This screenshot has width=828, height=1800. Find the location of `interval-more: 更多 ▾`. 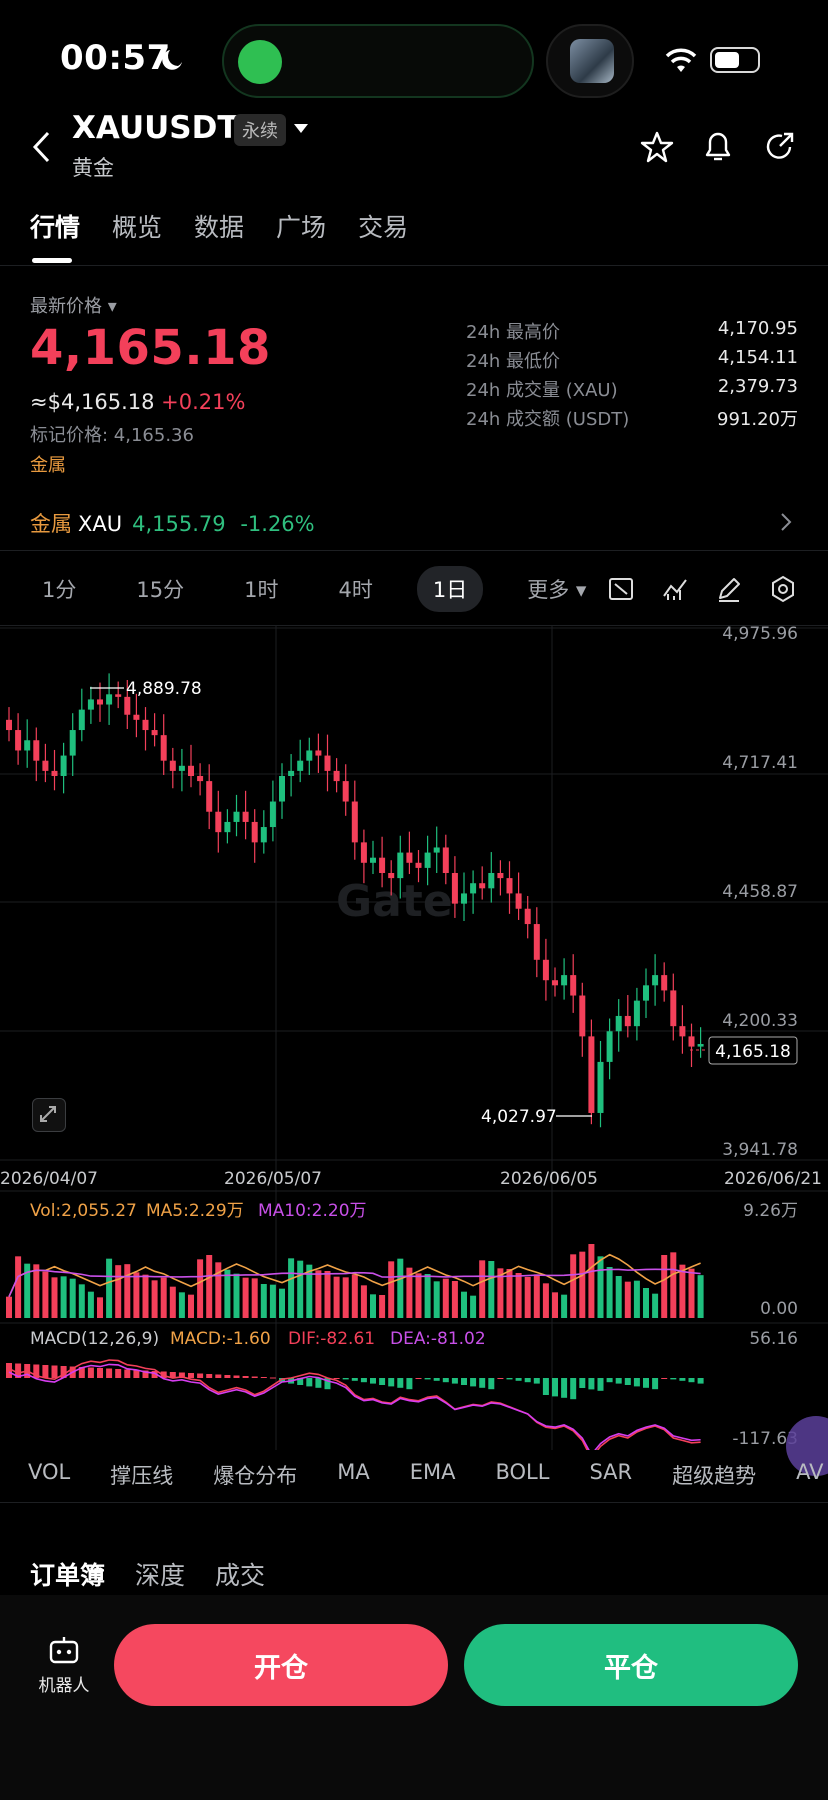

interval-more: 更多 ▾ is located at coordinates (557, 590).